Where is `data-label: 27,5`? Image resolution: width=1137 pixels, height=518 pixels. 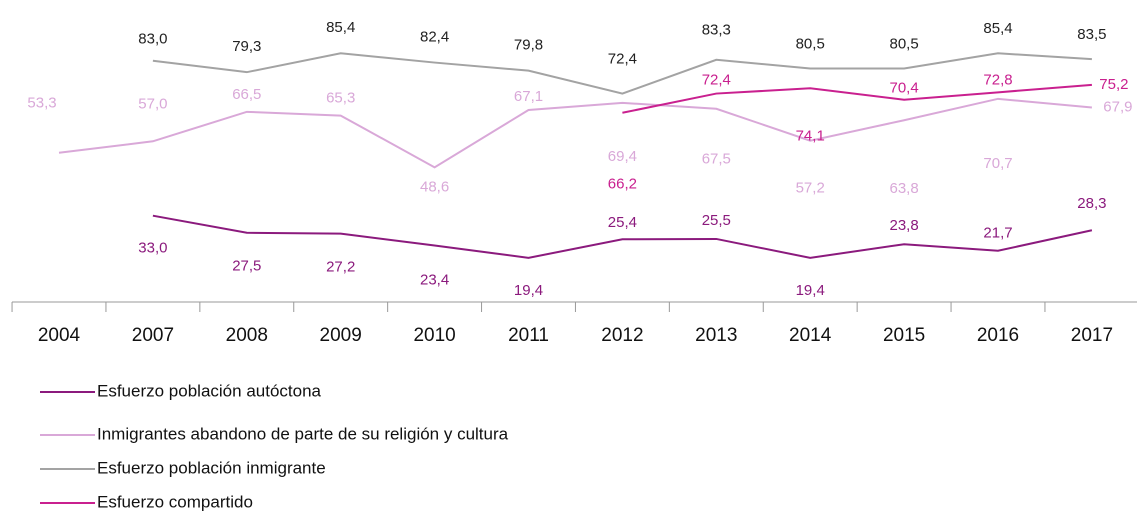
data-label: 27,5 is located at coordinates (246, 266).